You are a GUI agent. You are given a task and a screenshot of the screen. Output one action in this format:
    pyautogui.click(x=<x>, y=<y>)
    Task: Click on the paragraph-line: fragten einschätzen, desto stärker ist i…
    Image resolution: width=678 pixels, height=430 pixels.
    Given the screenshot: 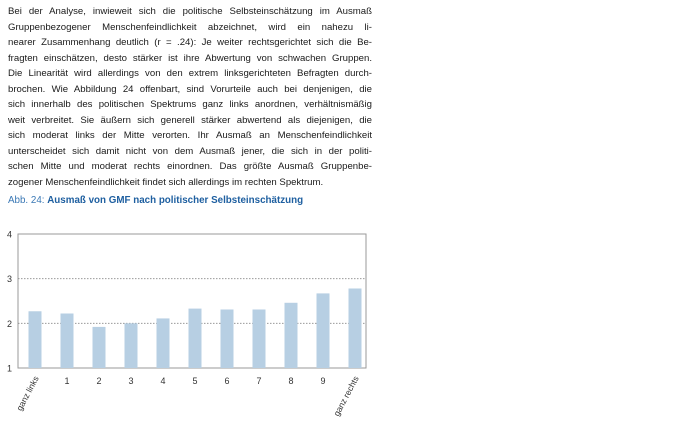 What is the action you would take?
    pyautogui.click(x=190, y=58)
    